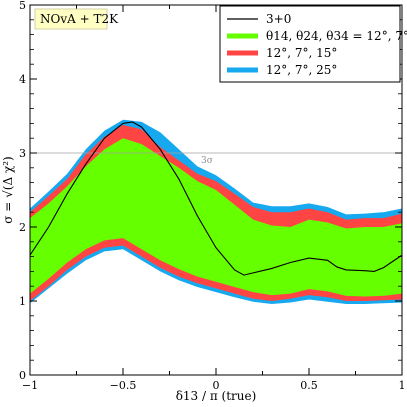 Image resolution: width=407 pixels, height=407 pixels. I want to click on three-sigma-label: 3σ, so click(207, 161).